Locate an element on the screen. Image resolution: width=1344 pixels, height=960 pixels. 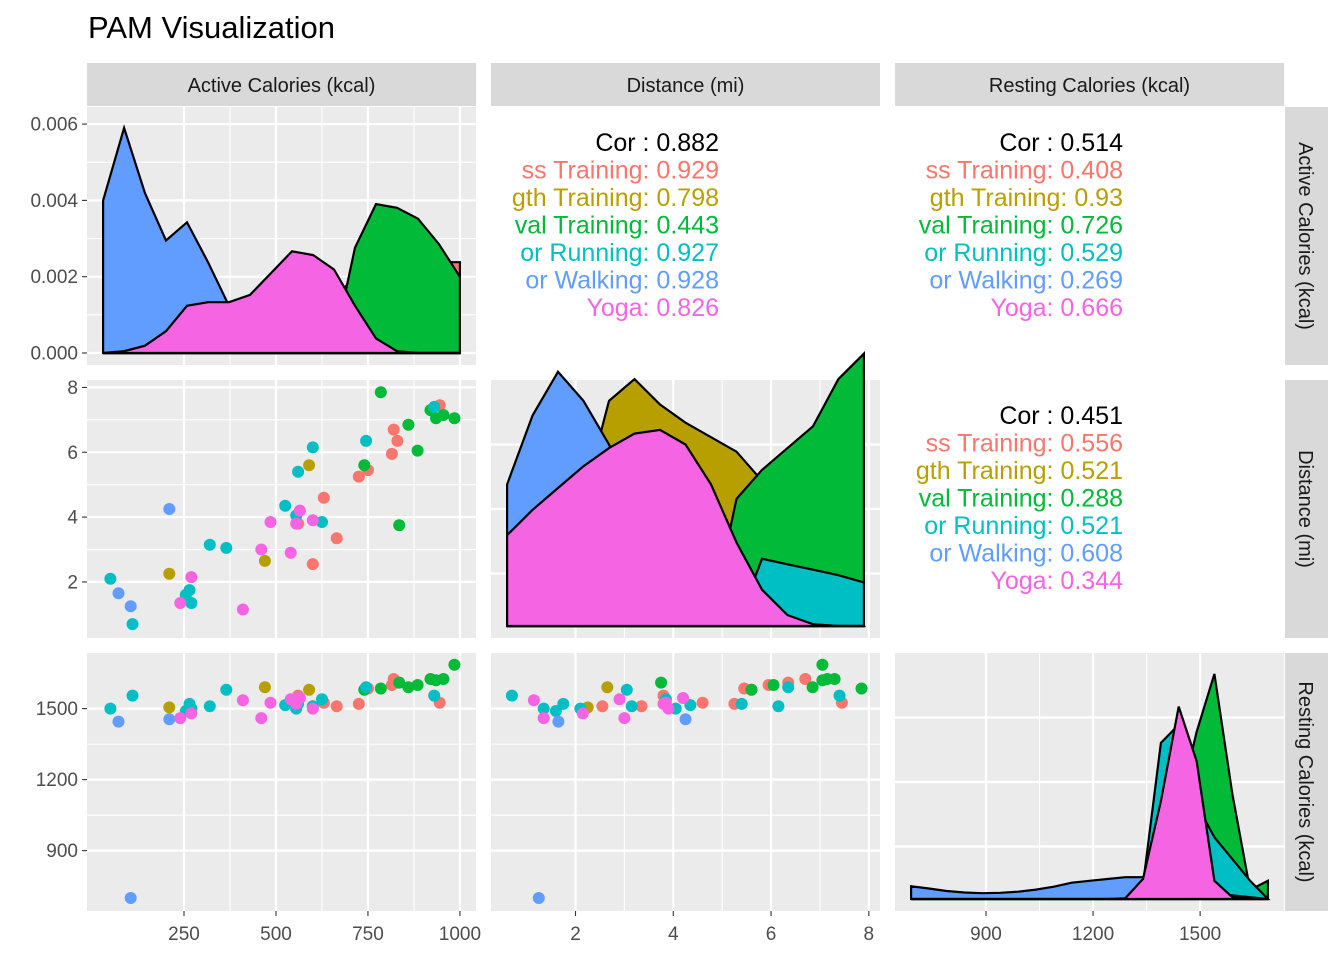
x-tick-label: 250 is located at coordinates (184, 934).